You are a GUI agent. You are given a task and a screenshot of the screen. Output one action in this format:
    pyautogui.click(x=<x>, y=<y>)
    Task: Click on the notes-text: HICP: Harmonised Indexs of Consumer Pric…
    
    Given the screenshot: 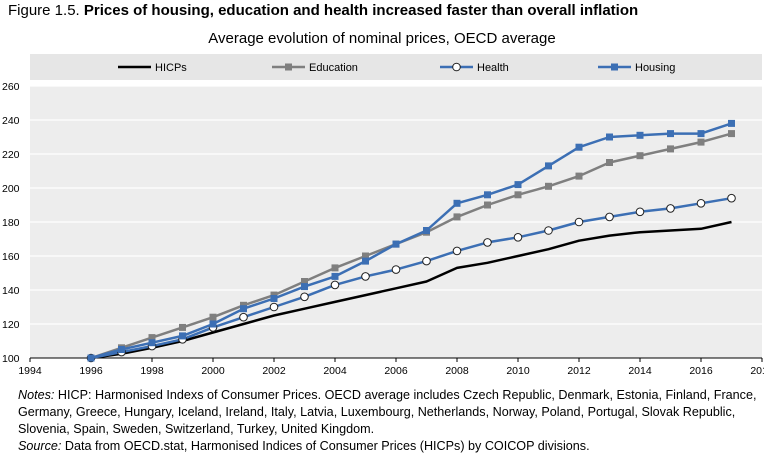 What is the action you would take?
    pyautogui.click(x=387, y=412)
    